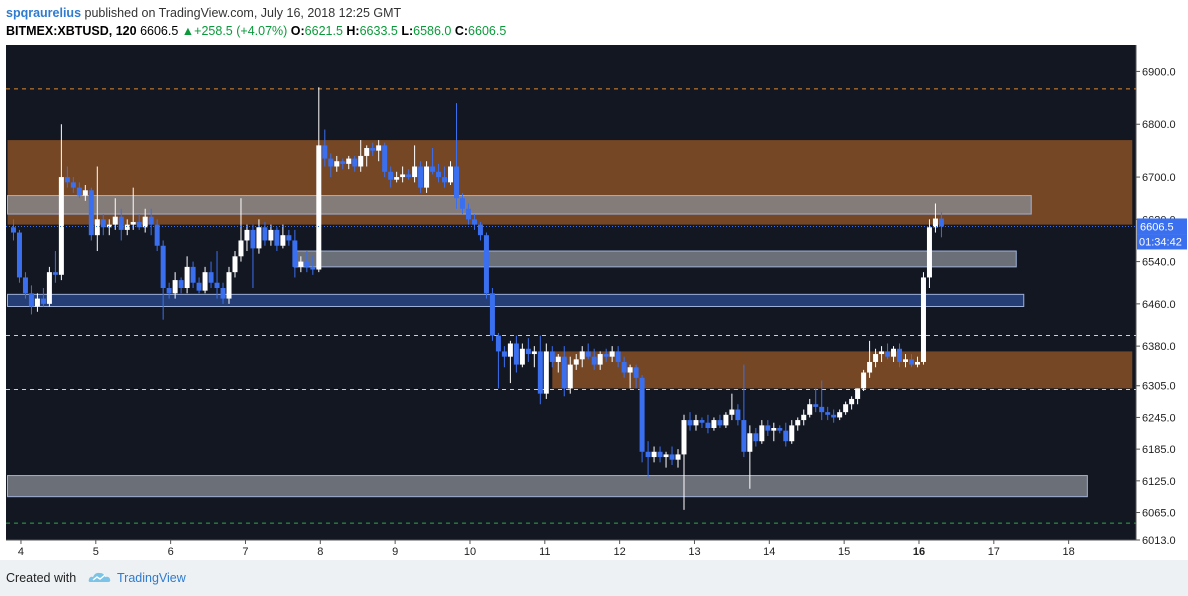 The width and height of the screenshot is (1188, 596). What do you see at coordinates (571, 550) in the screenshot?
I see `time-axis` at bounding box center [571, 550].